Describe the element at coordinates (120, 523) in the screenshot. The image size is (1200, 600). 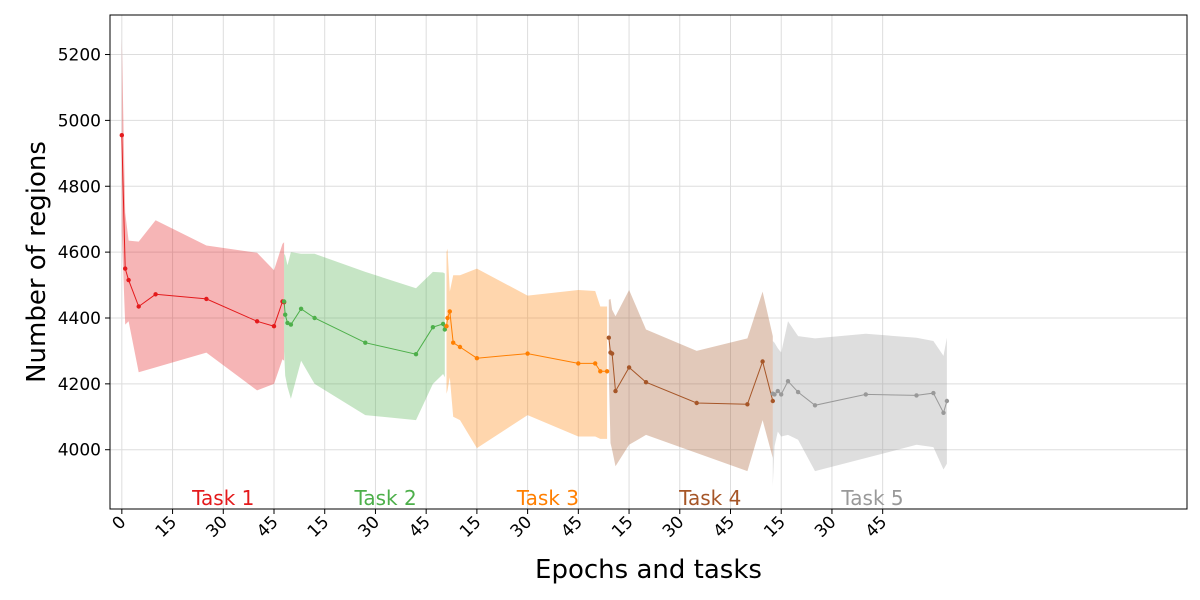
I see `x-tick-label: 0` at that location.